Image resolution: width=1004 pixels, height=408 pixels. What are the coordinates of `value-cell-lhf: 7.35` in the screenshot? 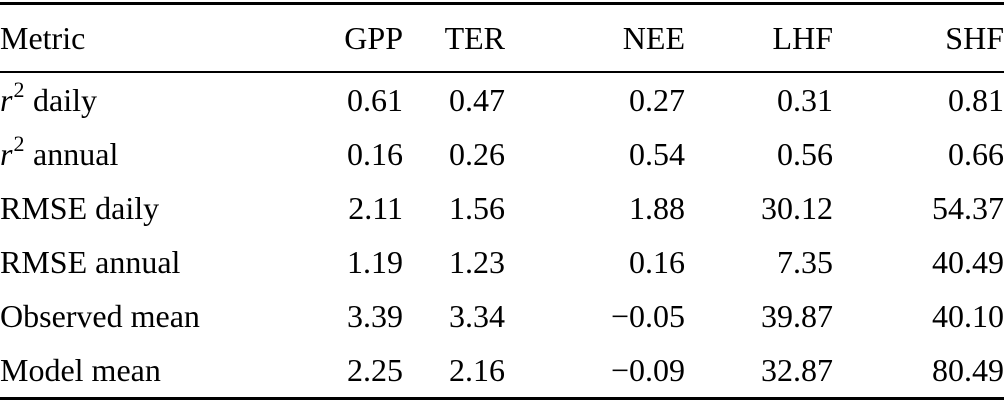 It's located at (805, 262).